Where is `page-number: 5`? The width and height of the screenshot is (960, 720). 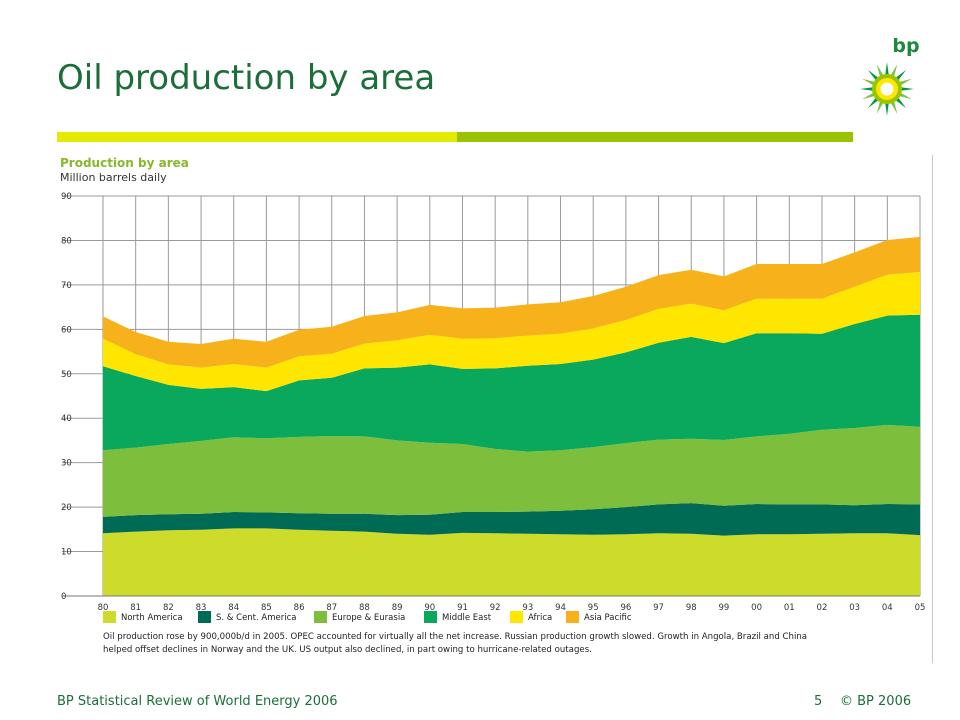 page-number: 5 is located at coordinates (818, 701).